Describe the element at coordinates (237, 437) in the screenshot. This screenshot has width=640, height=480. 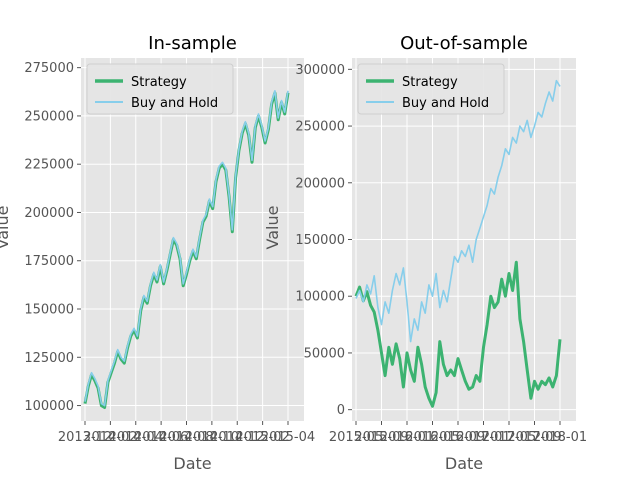
I see `x-tick-label: 2014-12` at that location.